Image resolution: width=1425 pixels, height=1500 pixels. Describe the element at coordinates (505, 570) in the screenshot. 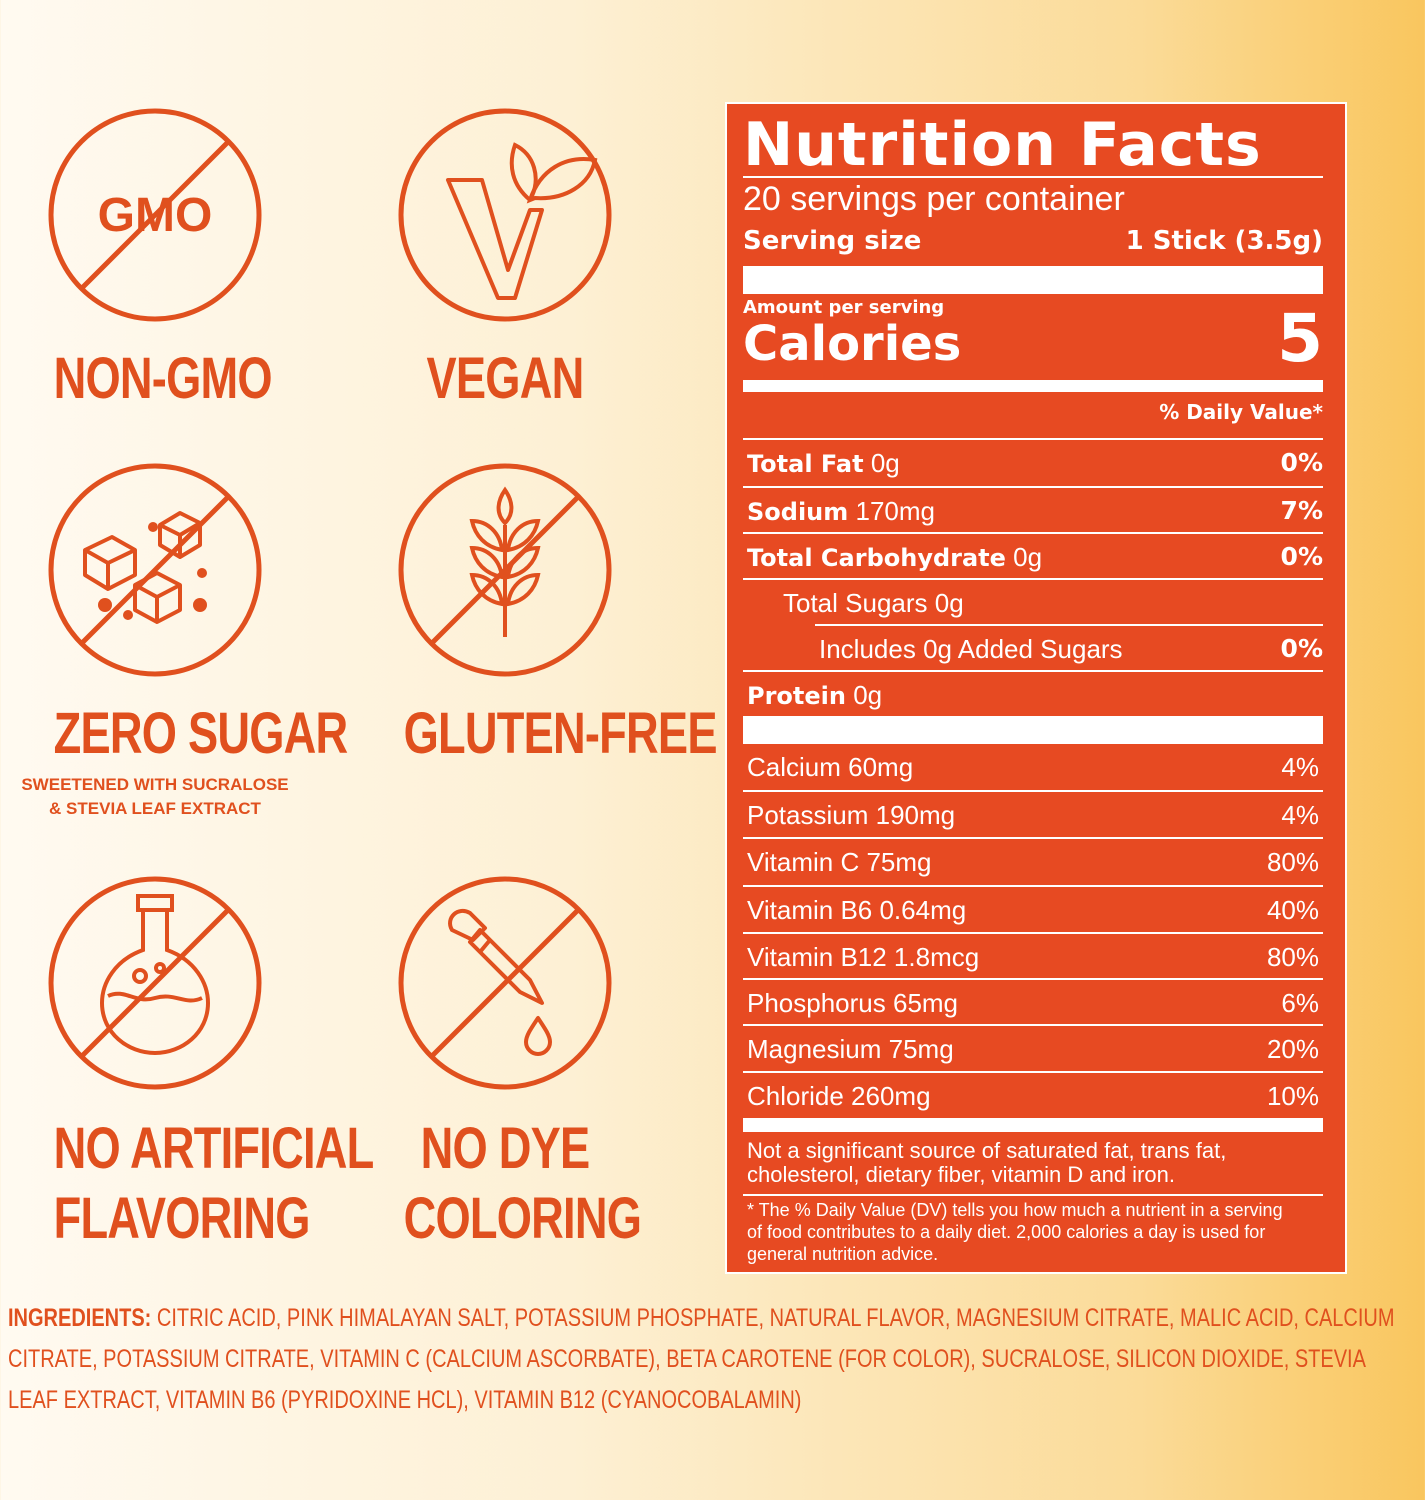

I see `wheat-crossed-icon` at that location.